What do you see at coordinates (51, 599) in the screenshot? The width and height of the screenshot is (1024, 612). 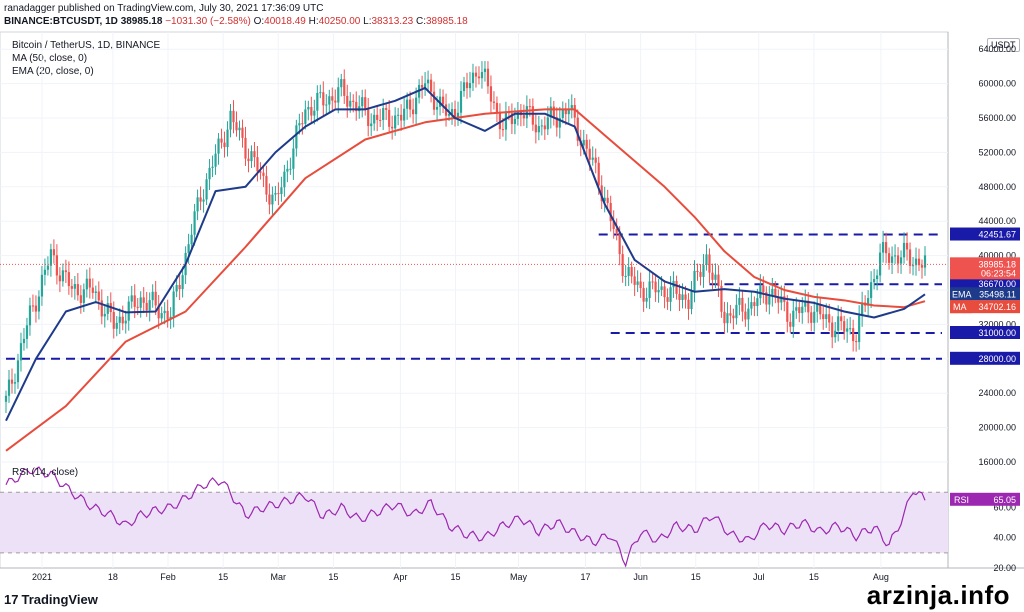 I see `tradingview-brand: 17 TradingView` at bounding box center [51, 599].